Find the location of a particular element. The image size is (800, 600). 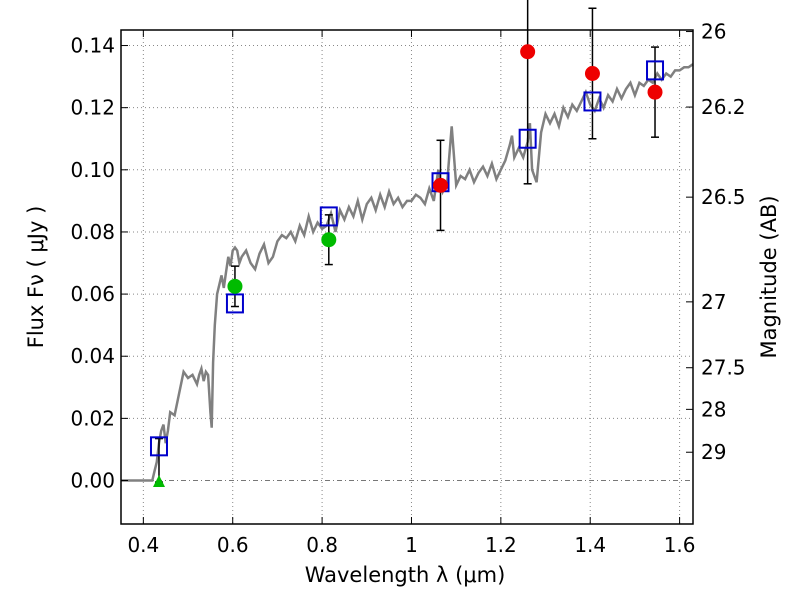

y-axis-label: Flux Fν ( μJy ) is located at coordinates (36, 277).